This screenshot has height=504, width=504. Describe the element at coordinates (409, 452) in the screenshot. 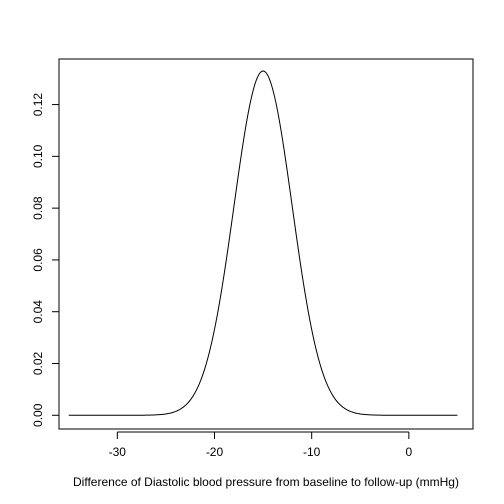

I see `x-tick-label: 0` at that location.